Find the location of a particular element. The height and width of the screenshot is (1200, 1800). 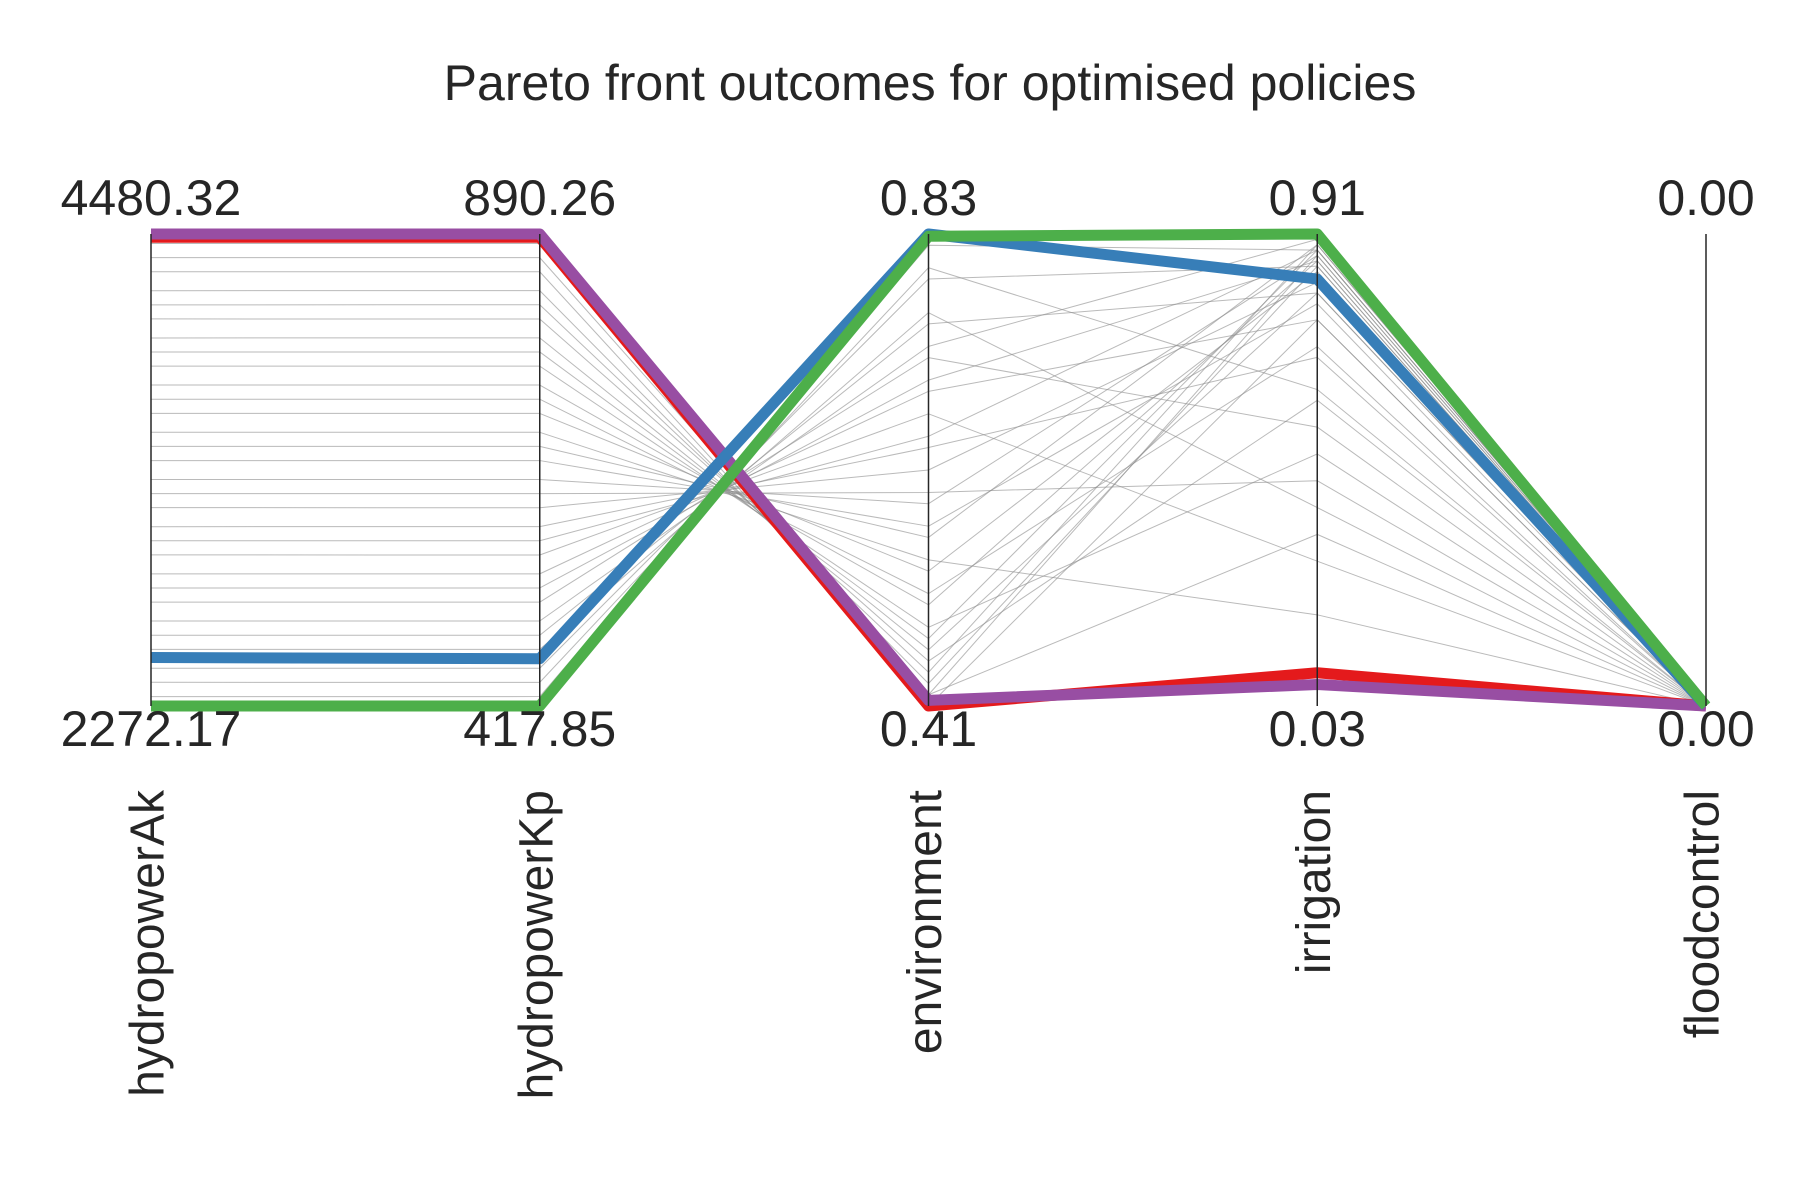

tick-label: 2272.17 is located at coordinates (151, 729).